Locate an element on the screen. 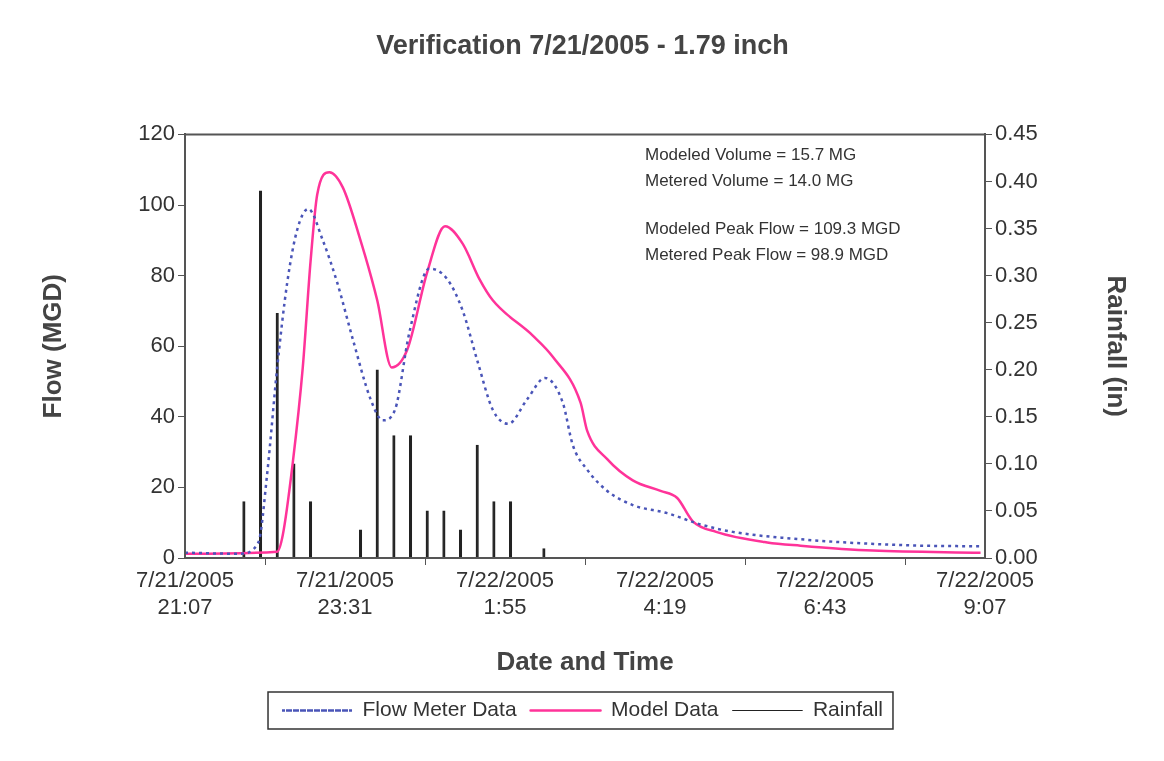  y2-tick-label: 0.15 is located at coordinates (1016, 415).